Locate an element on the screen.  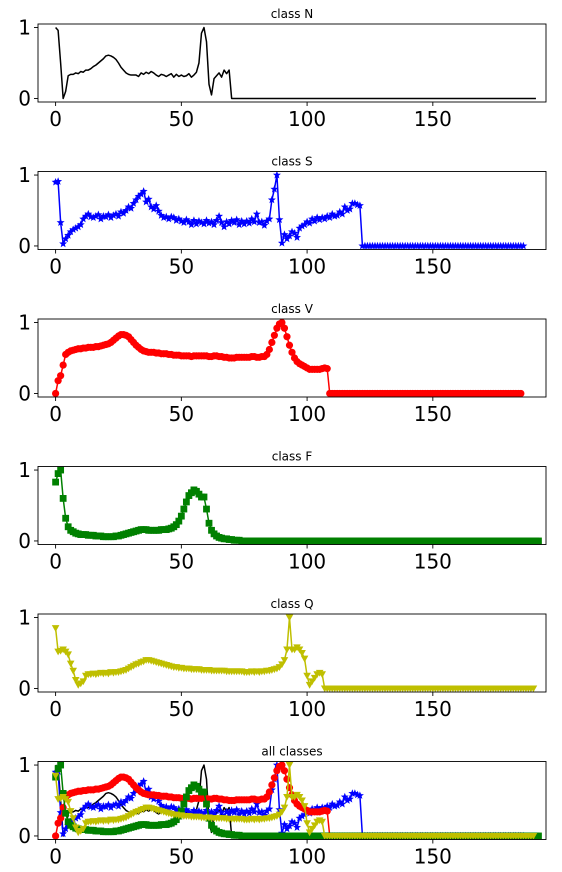
axes-frame is located at coordinates (292, 63).